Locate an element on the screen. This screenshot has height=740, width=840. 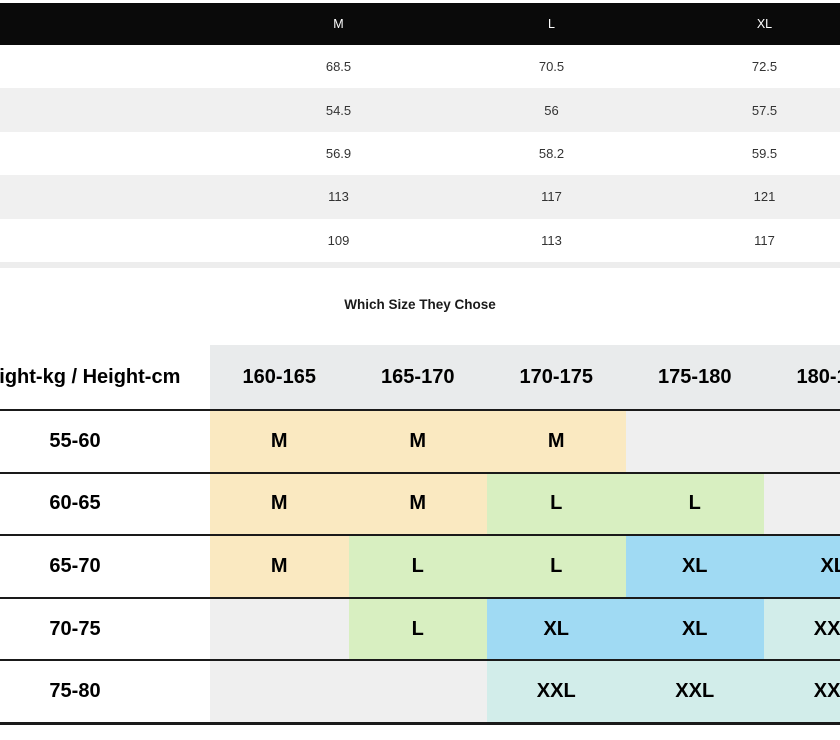
measurement-value: 68.5 is located at coordinates (338, 67).